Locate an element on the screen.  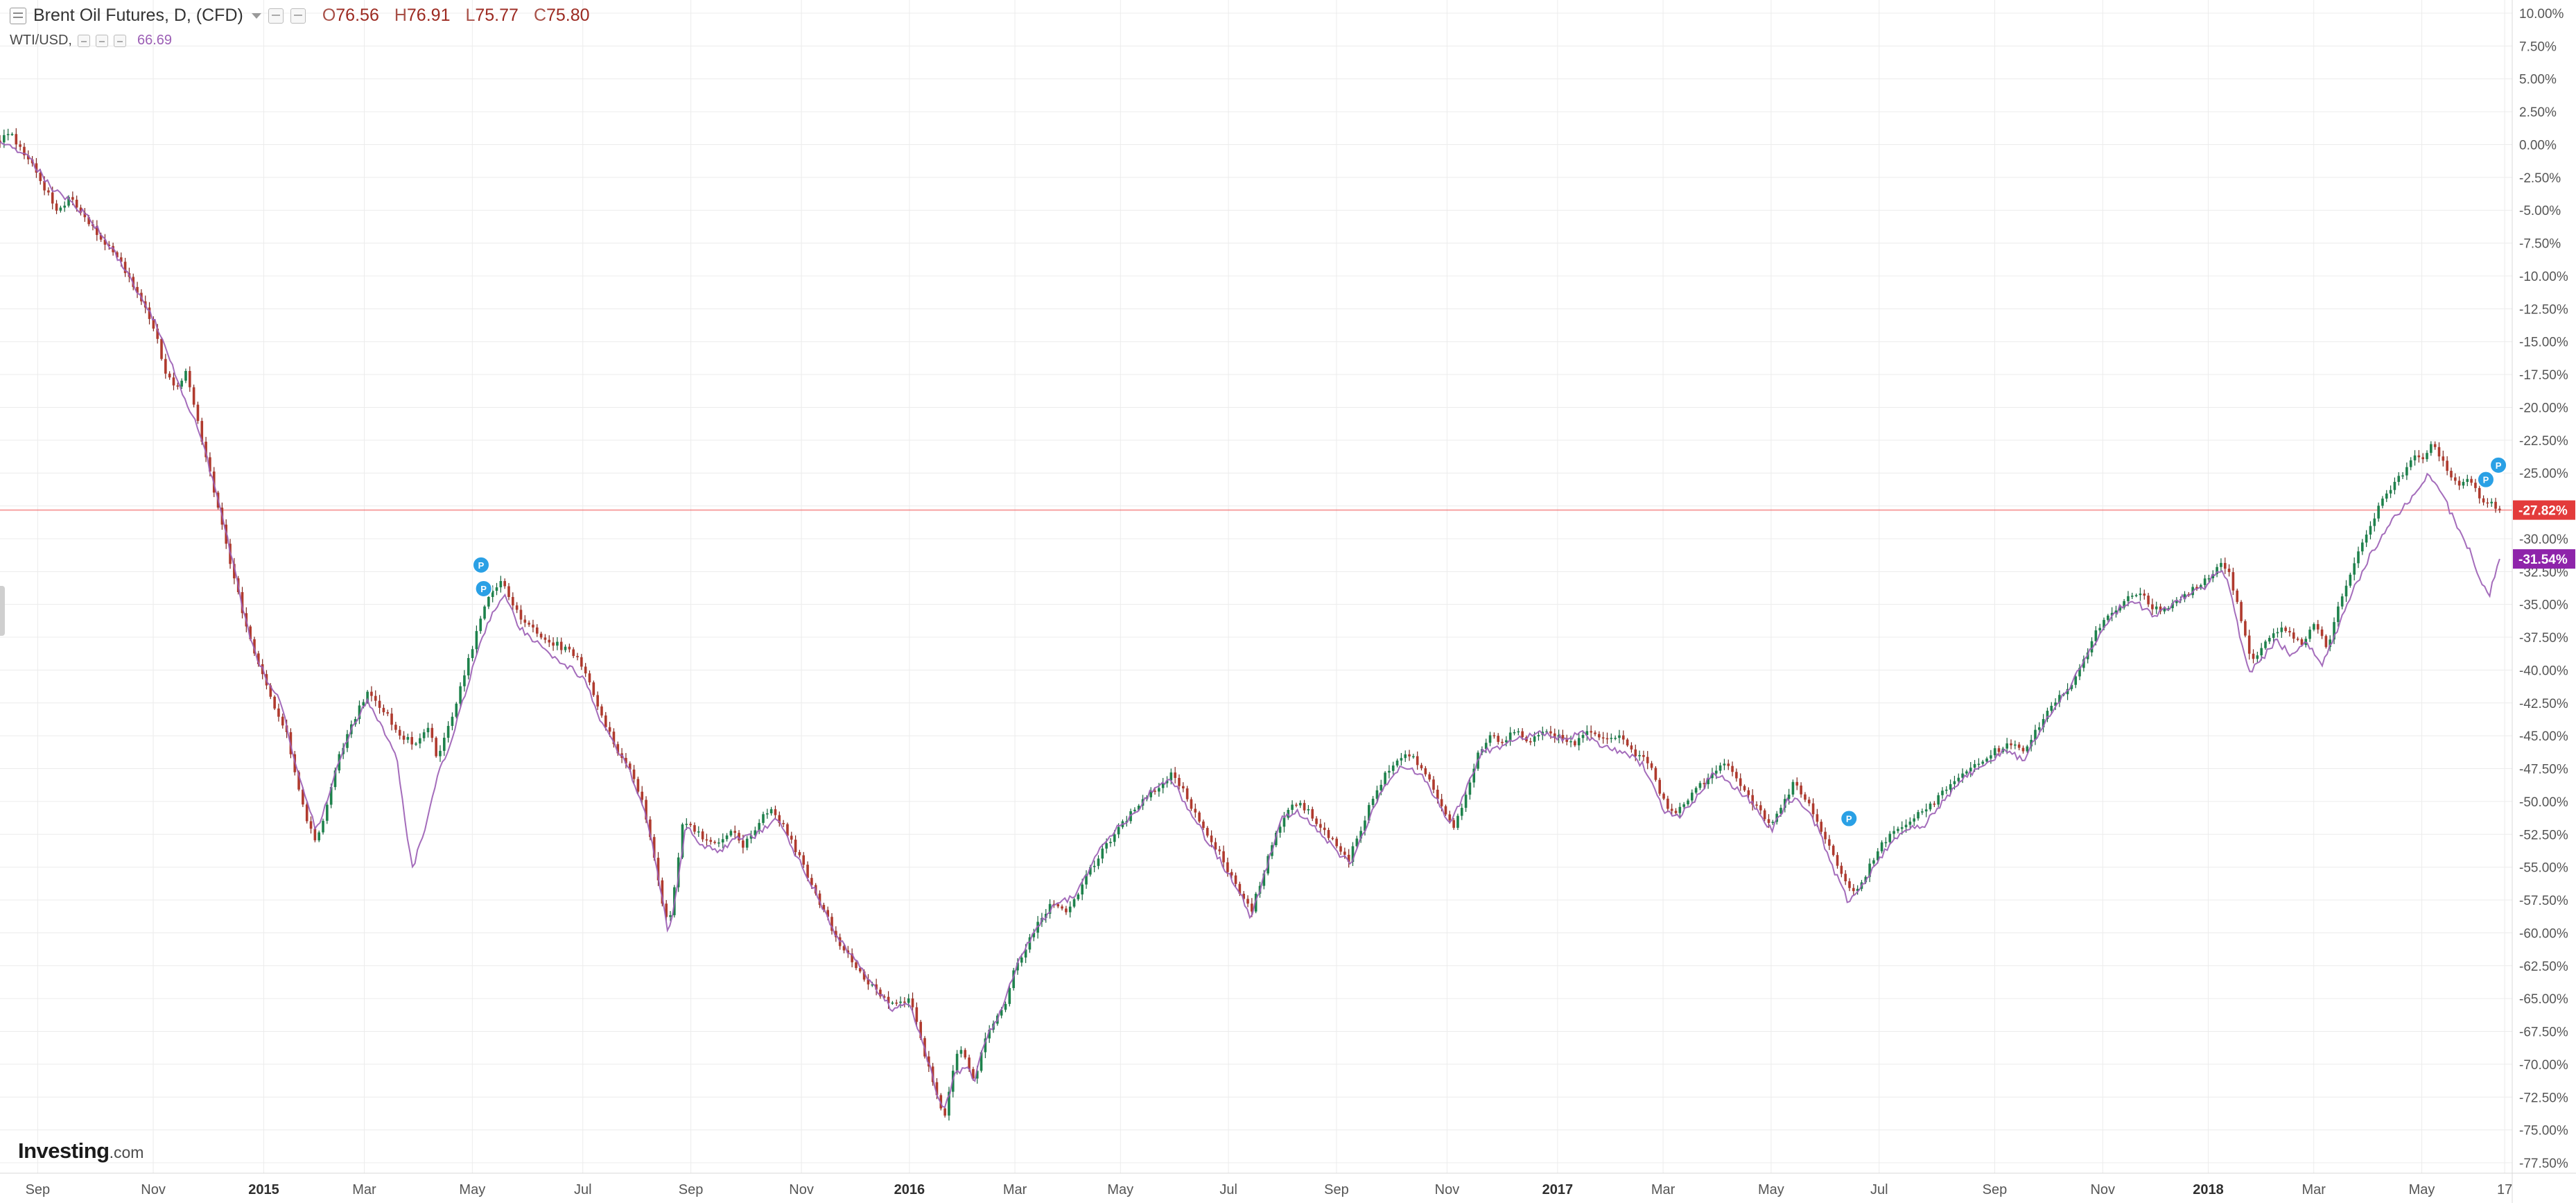
price-tick-label: -20.00% is located at coordinates (2543, 408).